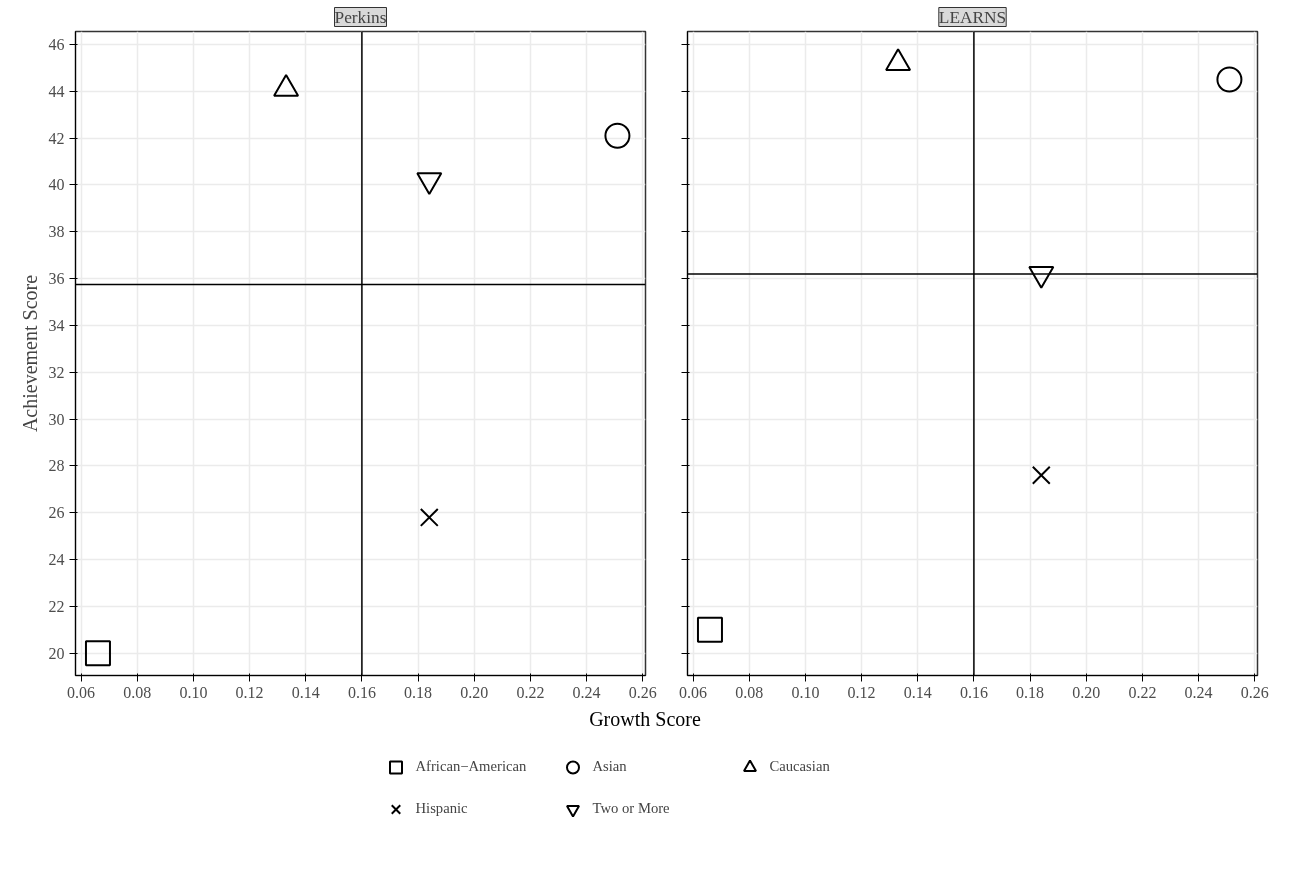 Image resolution: width=1298 pixels, height=874 pixels. Describe the element at coordinates (360, 17) in the screenshot. I see `chart-title: Perkins` at that location.